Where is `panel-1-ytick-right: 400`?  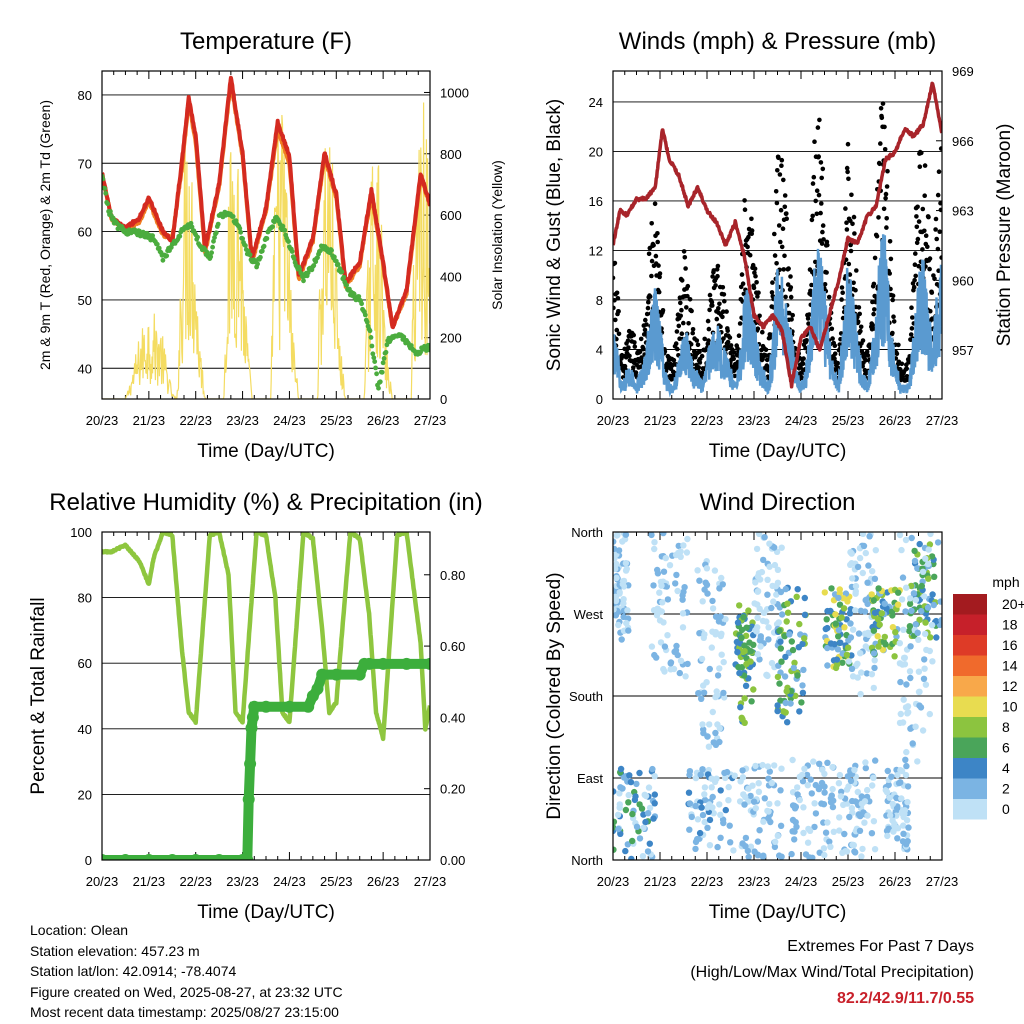
panel-1-ytick-right: 400 is located at coordinates (451, 276).